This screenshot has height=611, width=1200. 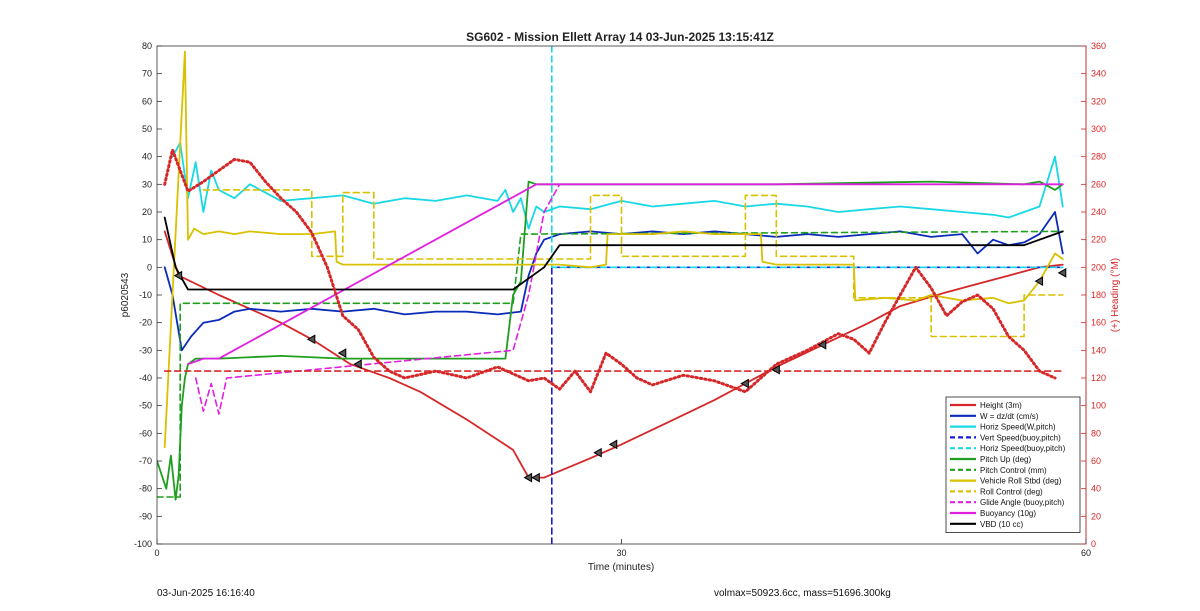 What do you see at coordinates (1098, 157) in the screenshot?
I see `y2-tick-label: 280` at bounding box center [1098, 157].